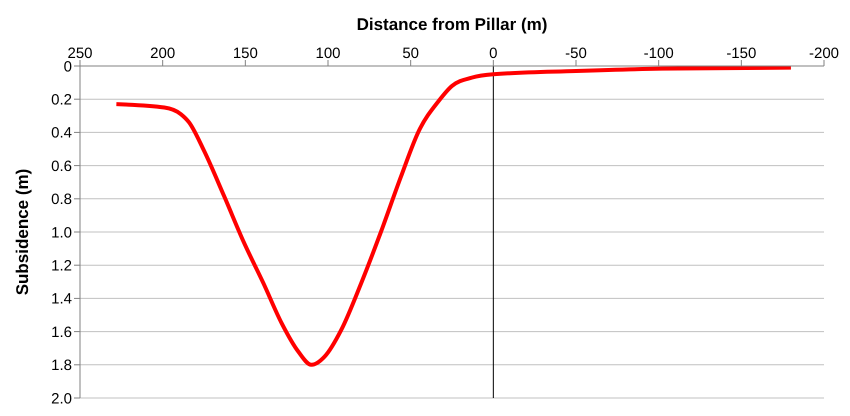 Image resolution: width=850 pixels, height=416 pixels. What do you see at coordinates (61, 299) in the screenshot?
I see `y-tick-label: 1.4` at bounding box center [61, 299].